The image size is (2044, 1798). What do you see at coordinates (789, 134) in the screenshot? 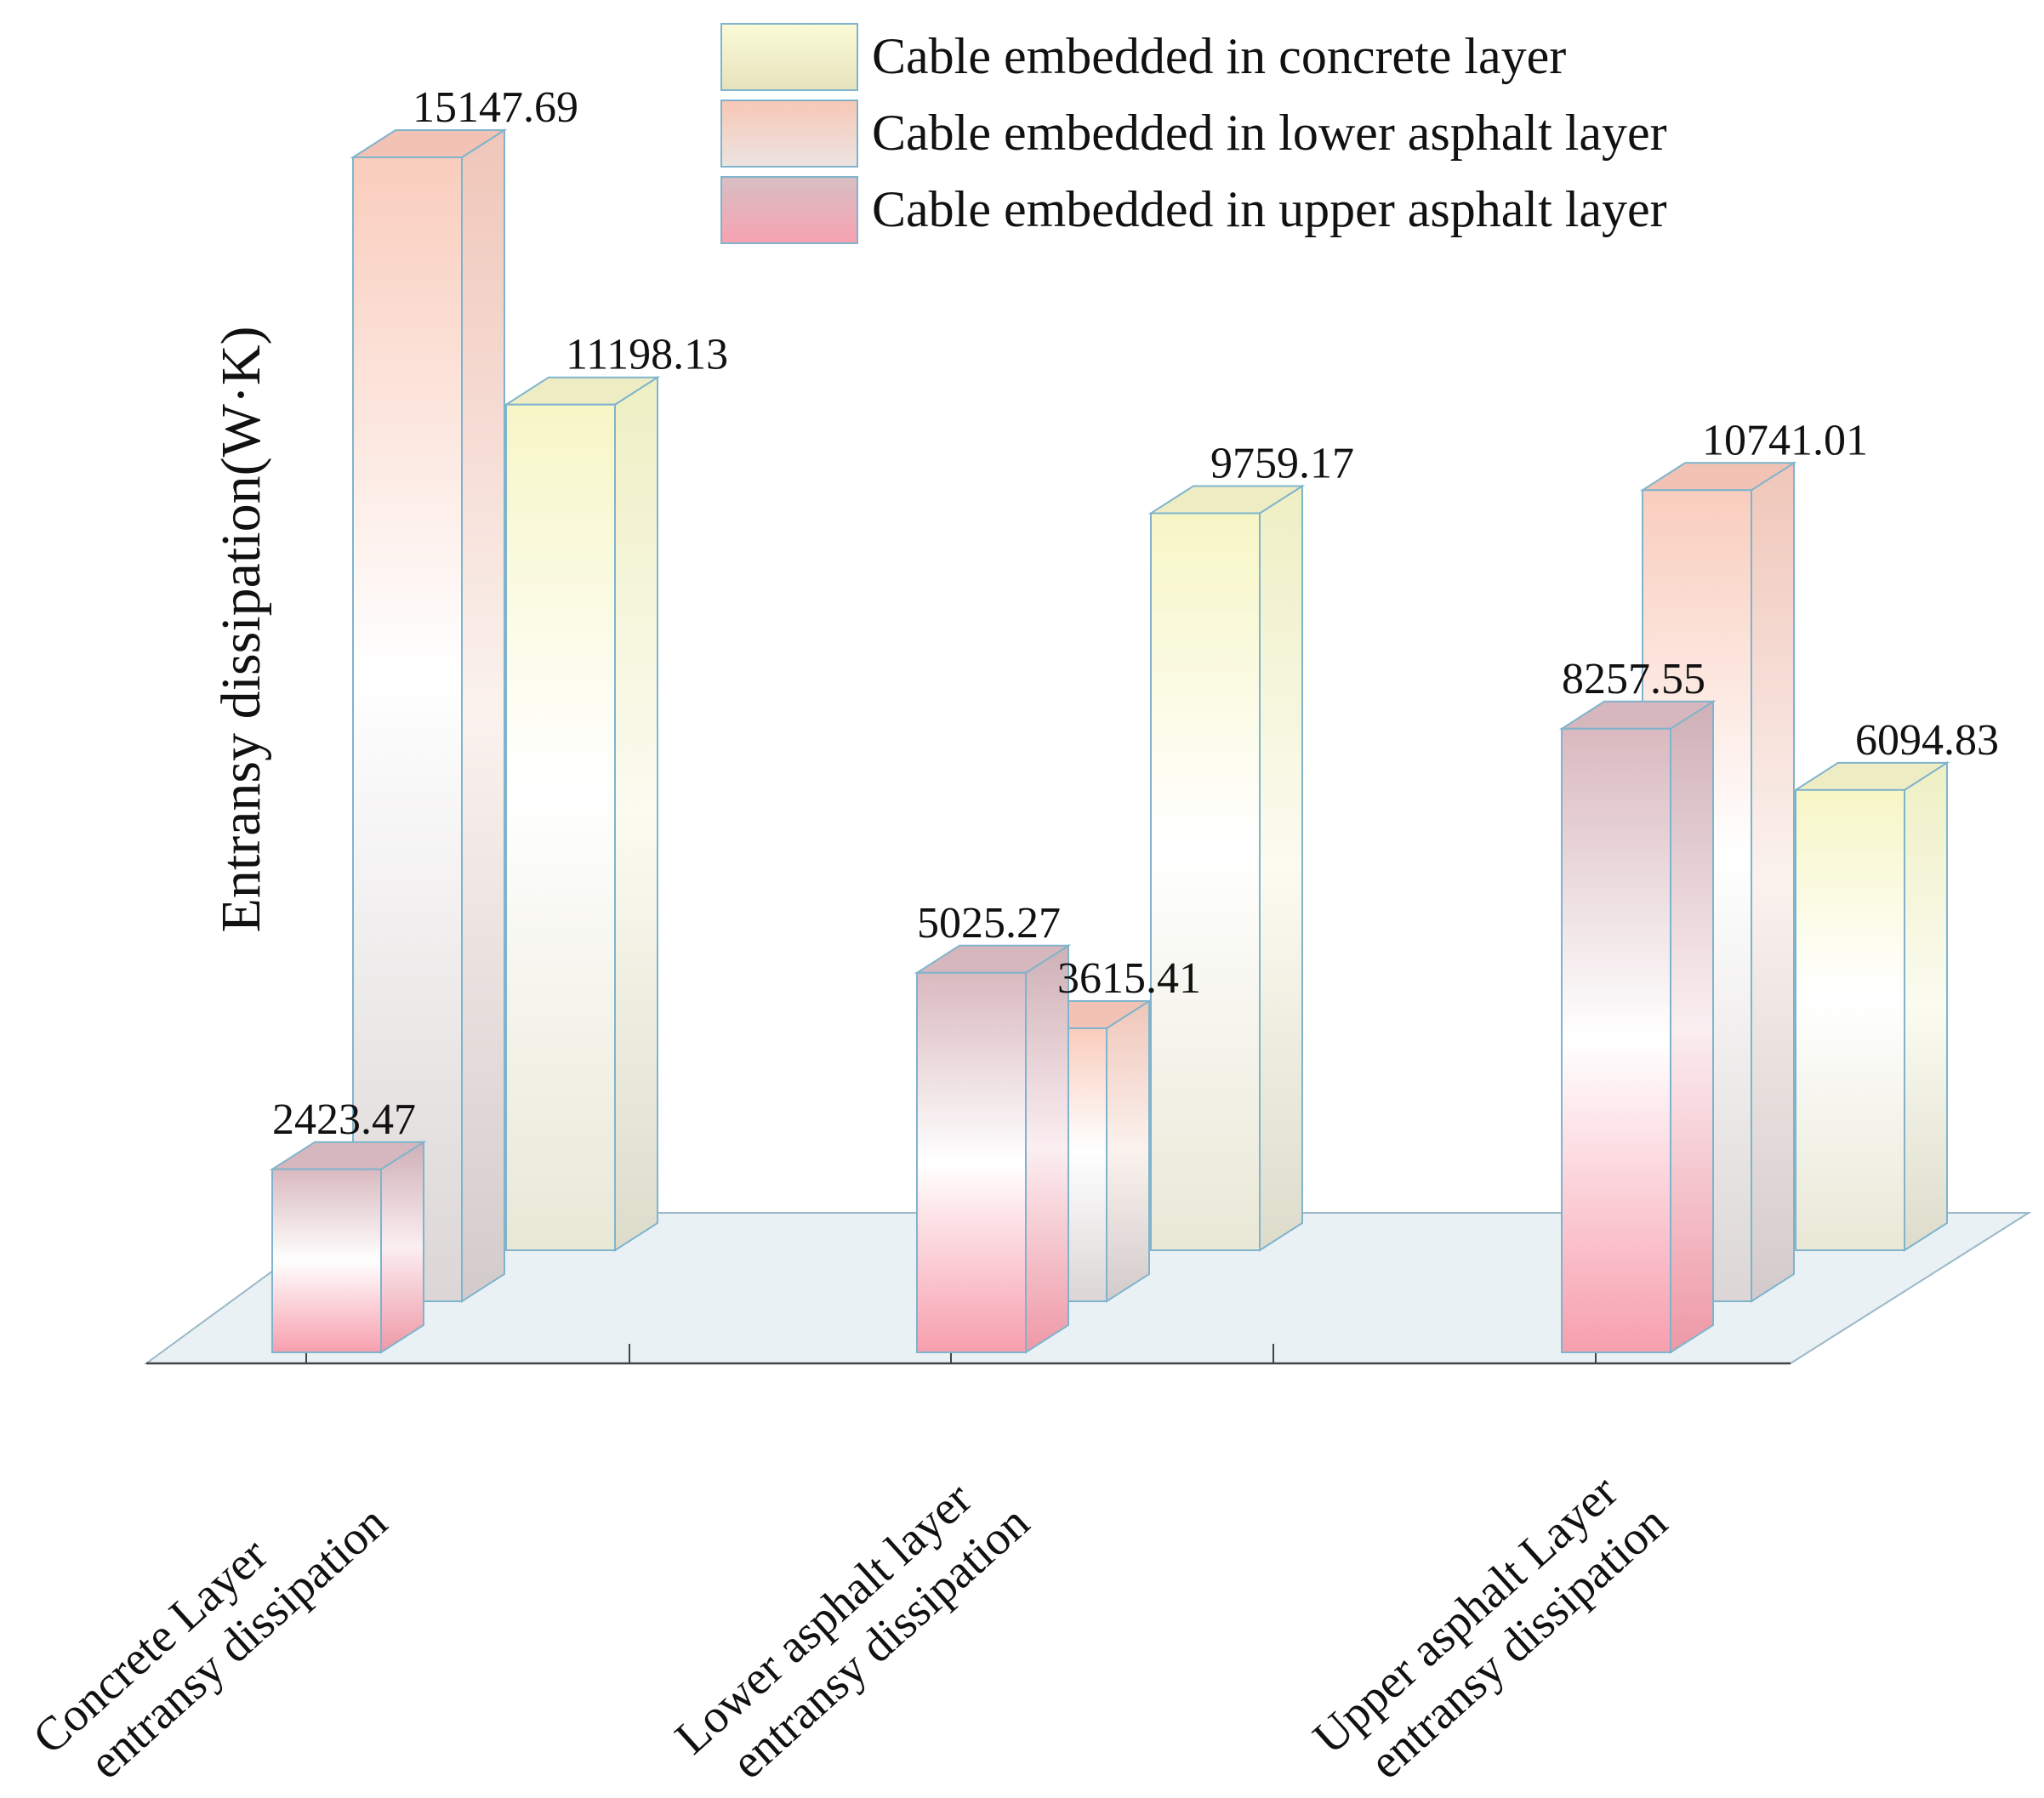
I see `legend-swatch-lower` at bounding box center [789, 134].